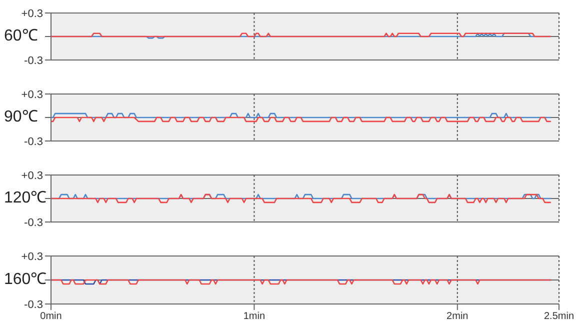 This screenshot has height=330, width=580. I want to click on y-axis-title: 160℃, so click(25, 279).